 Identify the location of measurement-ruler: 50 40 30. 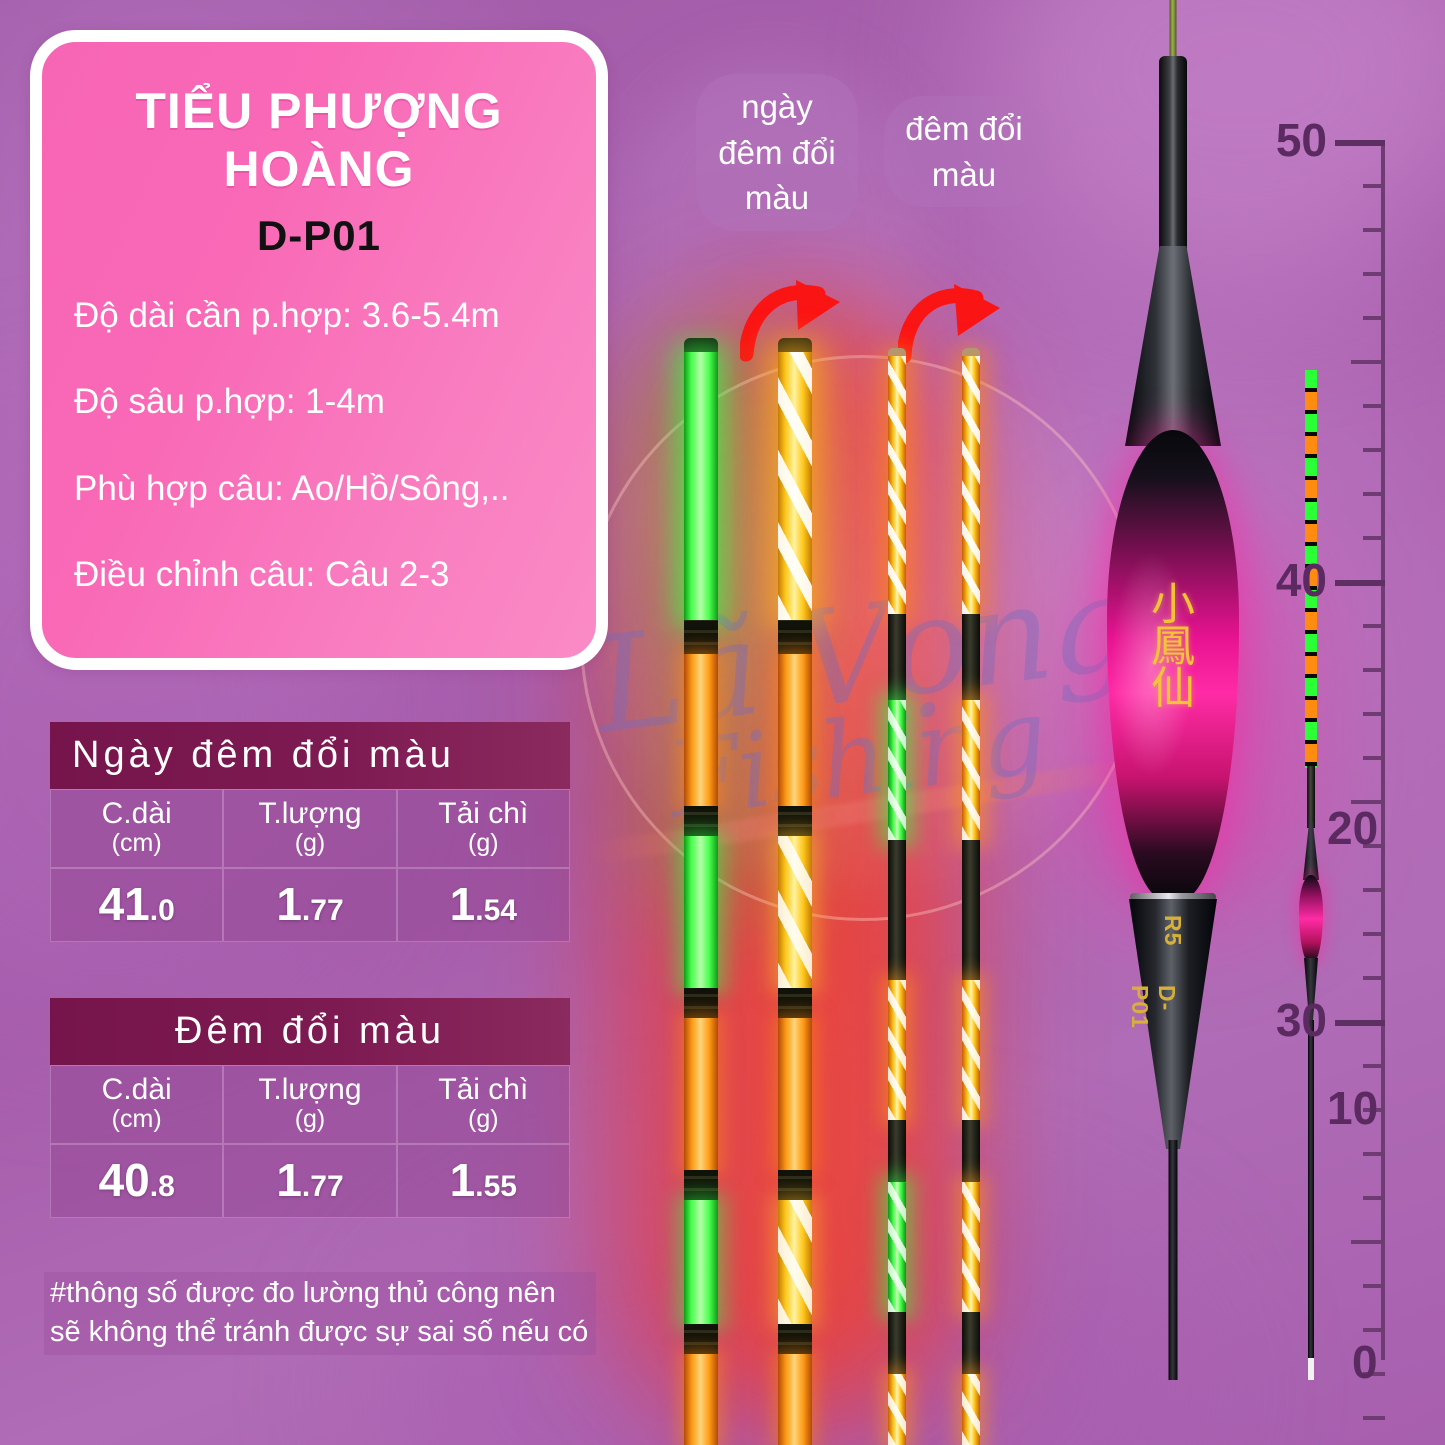
(1360, 760).